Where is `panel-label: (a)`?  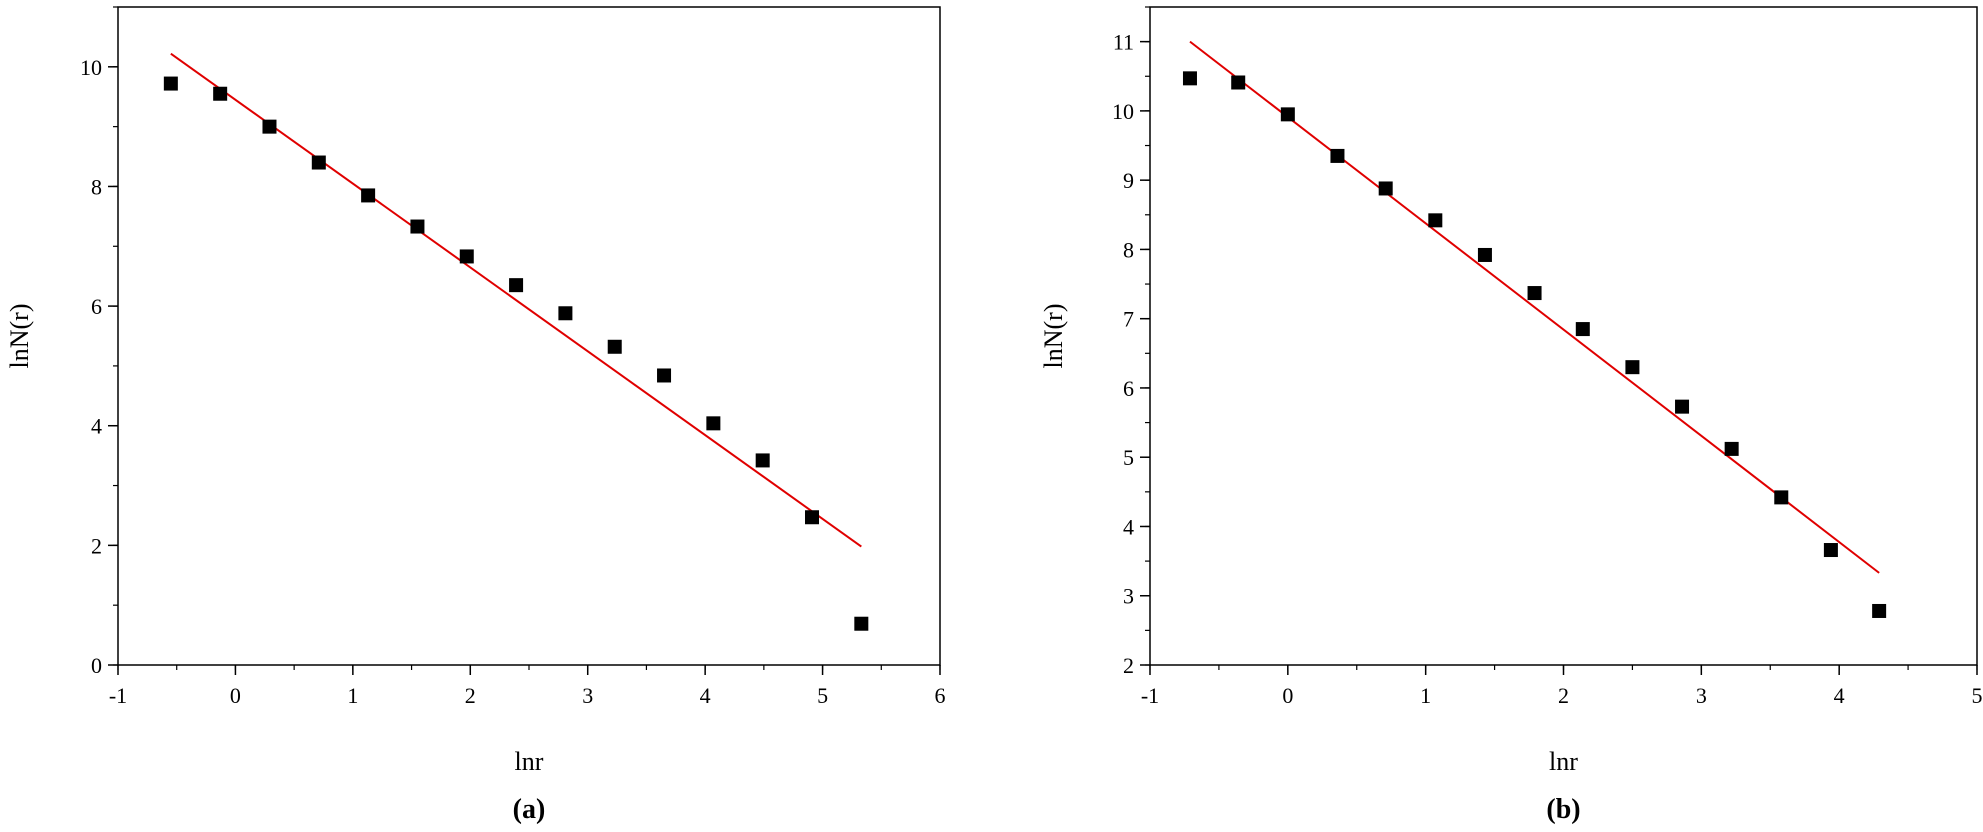 panel-label: (a) is located at coordinates (529, 809).